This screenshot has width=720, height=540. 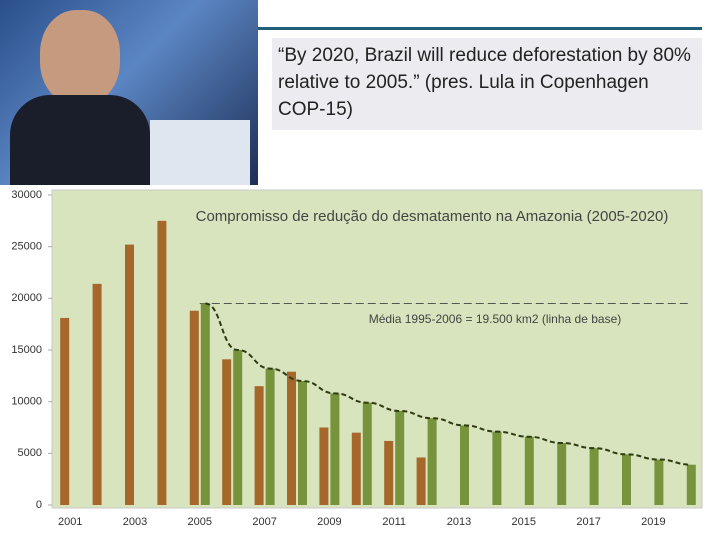 I want to click on y-tick-label: 10000, so click(x=26, y=402).